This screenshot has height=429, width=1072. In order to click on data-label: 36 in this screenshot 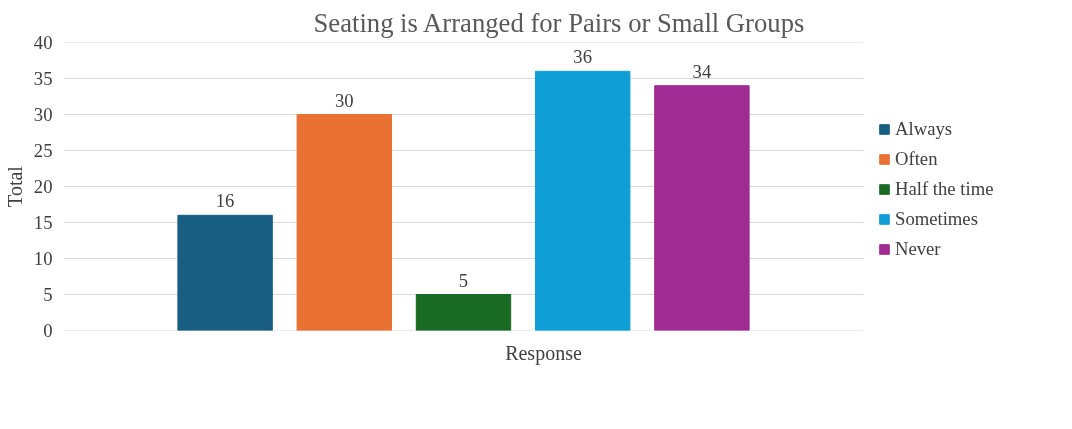, I will do `click(583, 57)`.